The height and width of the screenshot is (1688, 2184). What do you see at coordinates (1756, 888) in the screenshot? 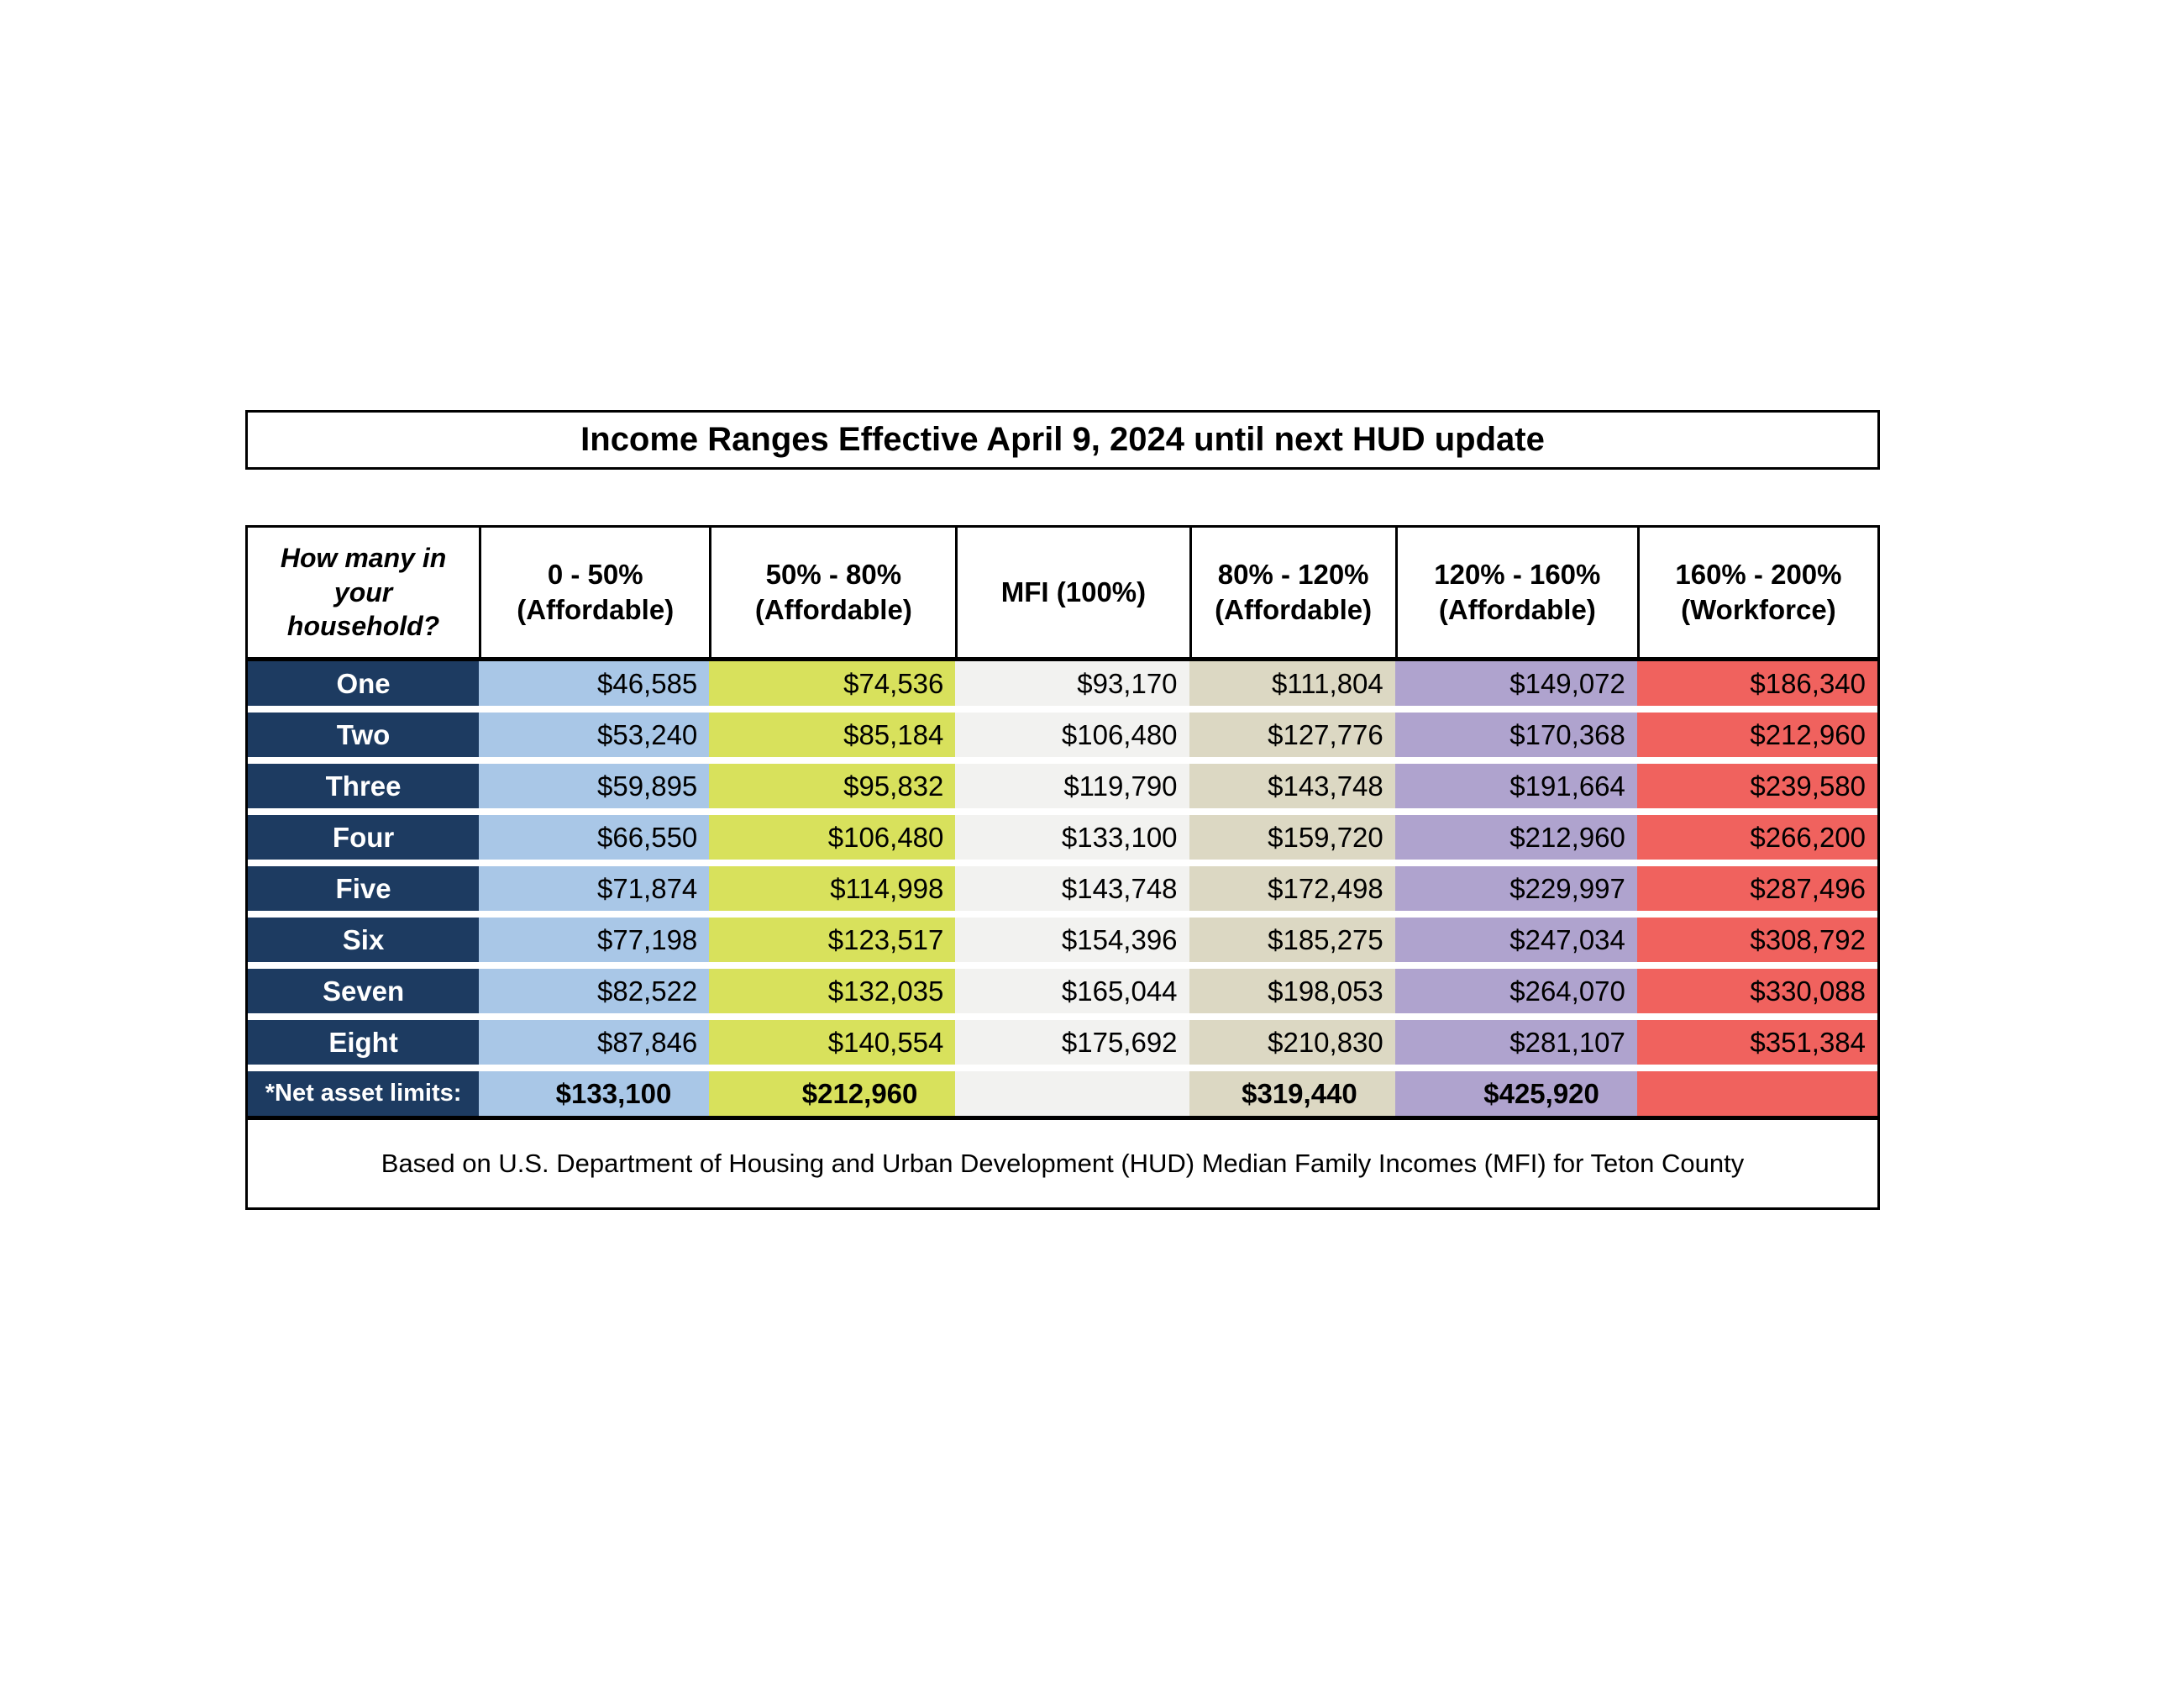
I see `income-cell: $287,496` at bounding box center [1756, 888].